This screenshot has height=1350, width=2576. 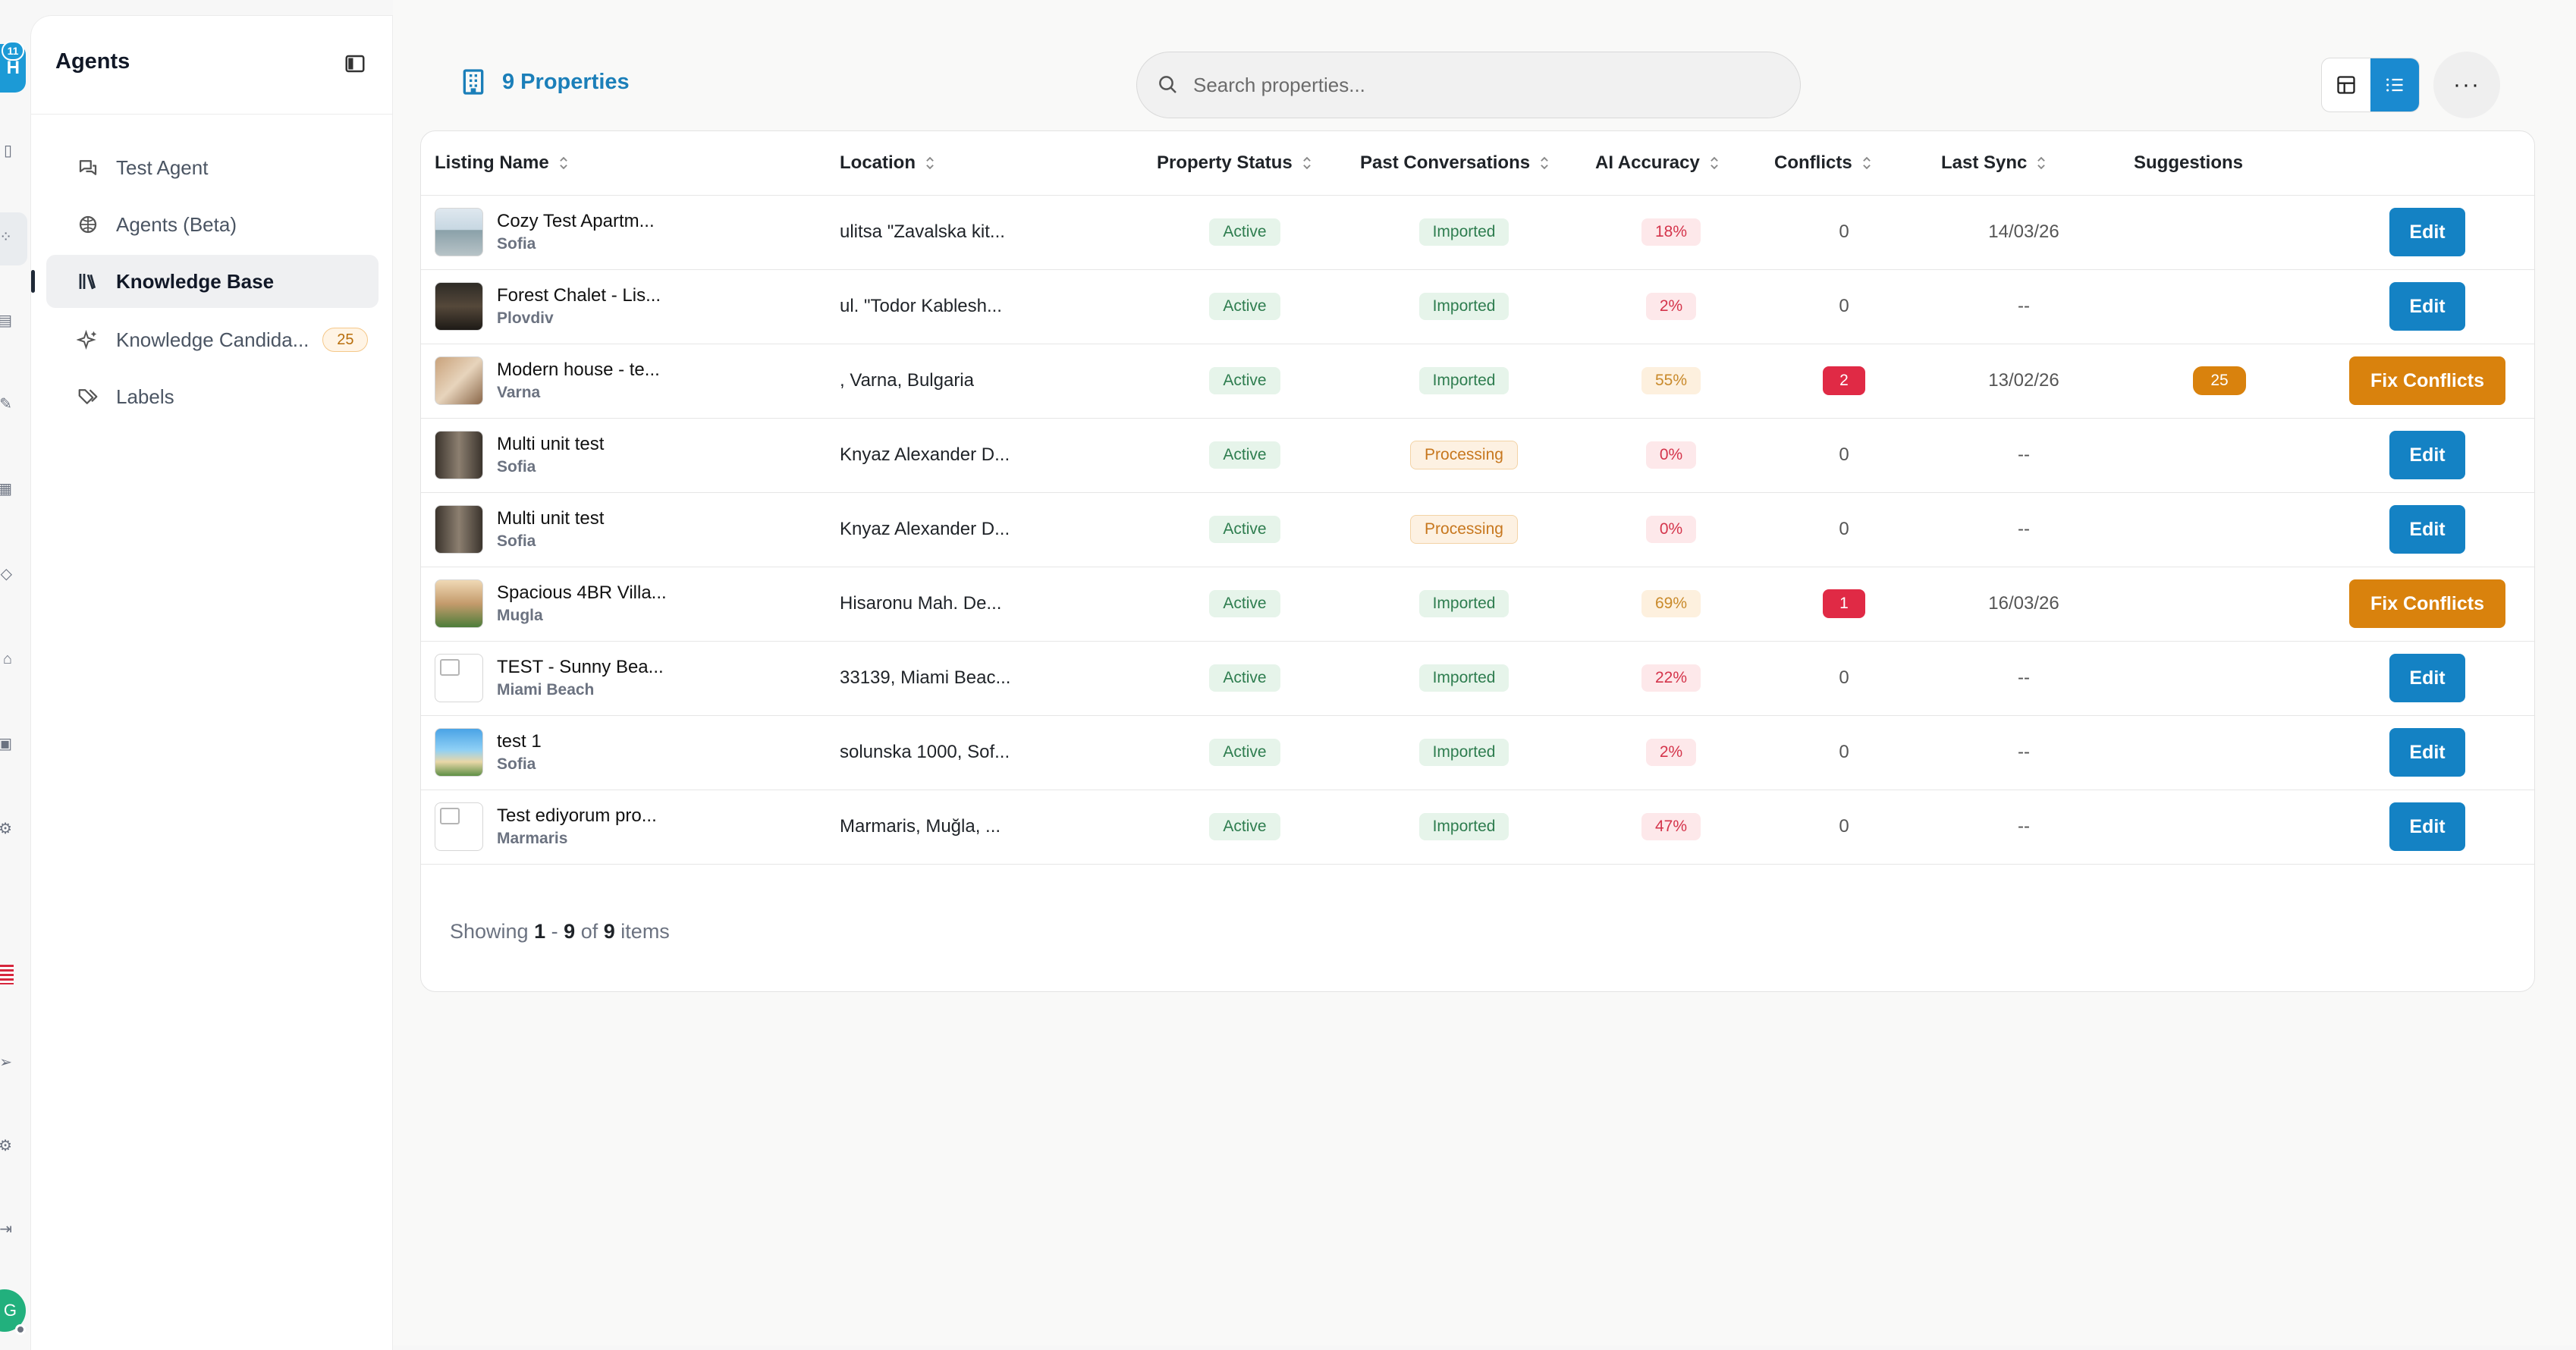 I want to click on edit-icon: ✎, so click(x=6, y=404).